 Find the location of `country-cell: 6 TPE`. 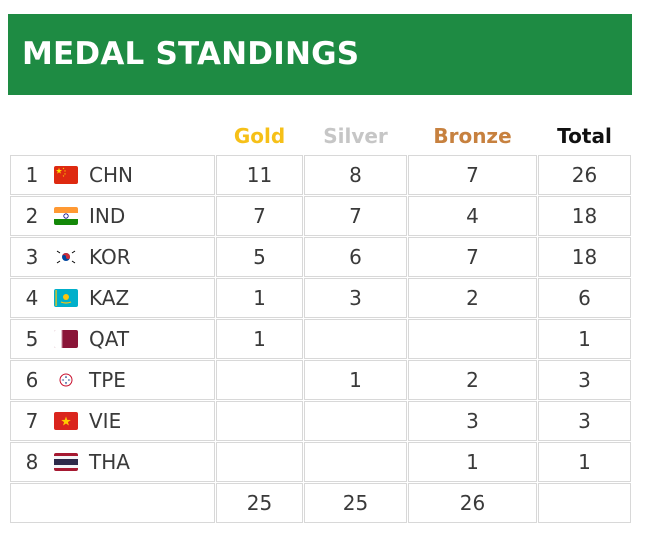

country-cell: 6 TPE is located at coordinates (112, 380).